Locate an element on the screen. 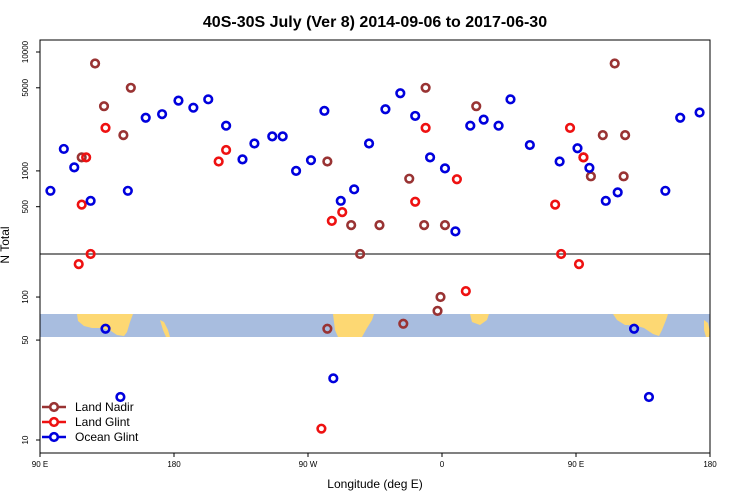  x-axis-label: Longitude (deg E) is located at coordinates (374, 484).